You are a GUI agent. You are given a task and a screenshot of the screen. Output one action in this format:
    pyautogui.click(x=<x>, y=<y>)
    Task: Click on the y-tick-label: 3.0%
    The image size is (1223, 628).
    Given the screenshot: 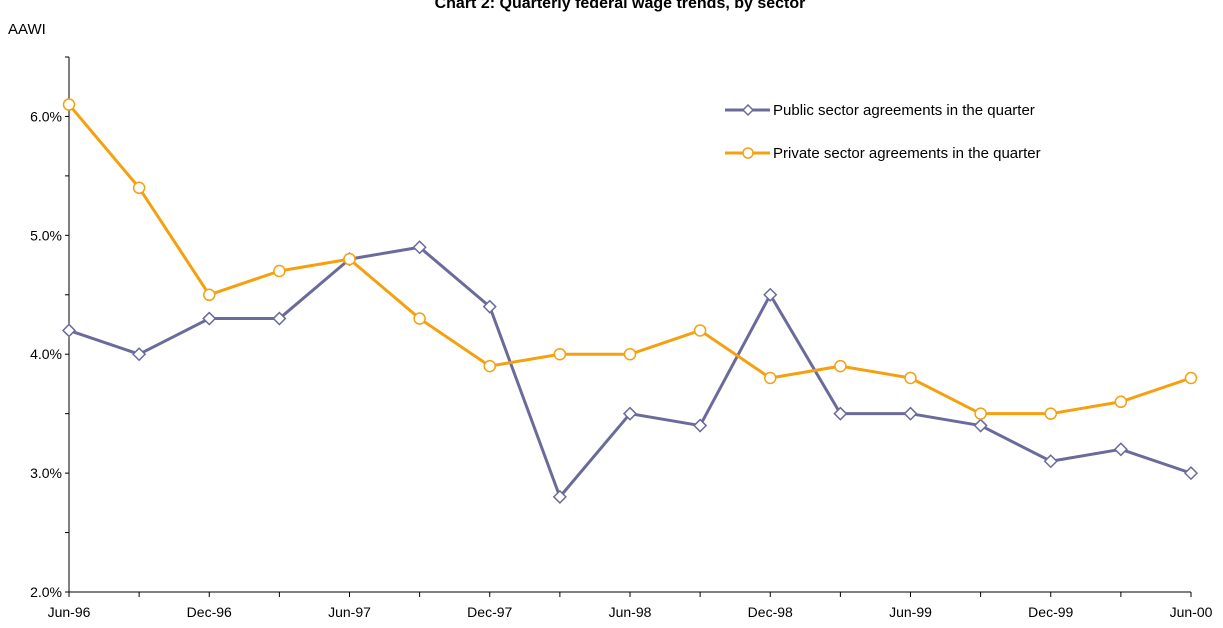 What is the action you would take?
    pyautogui.click(x=46, y=473)
    